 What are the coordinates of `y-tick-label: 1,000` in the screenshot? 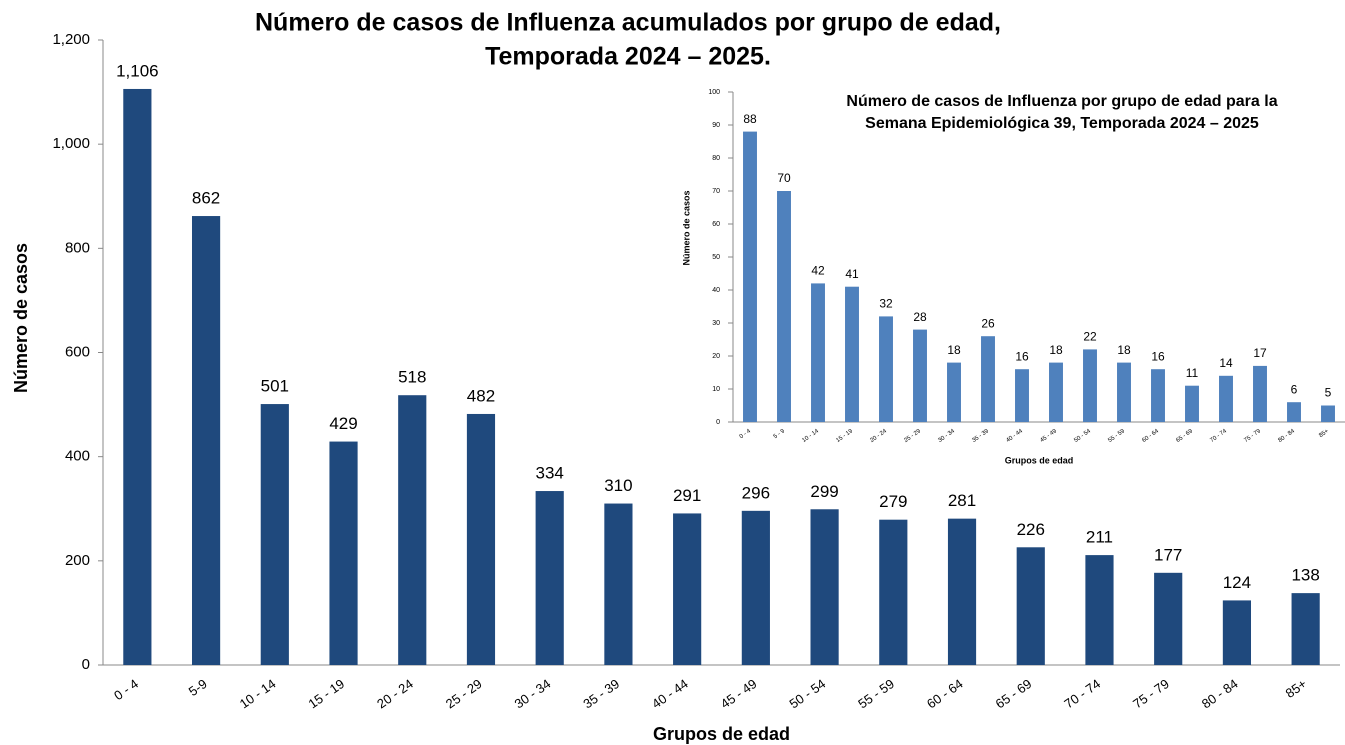 It's located at (71, 143).